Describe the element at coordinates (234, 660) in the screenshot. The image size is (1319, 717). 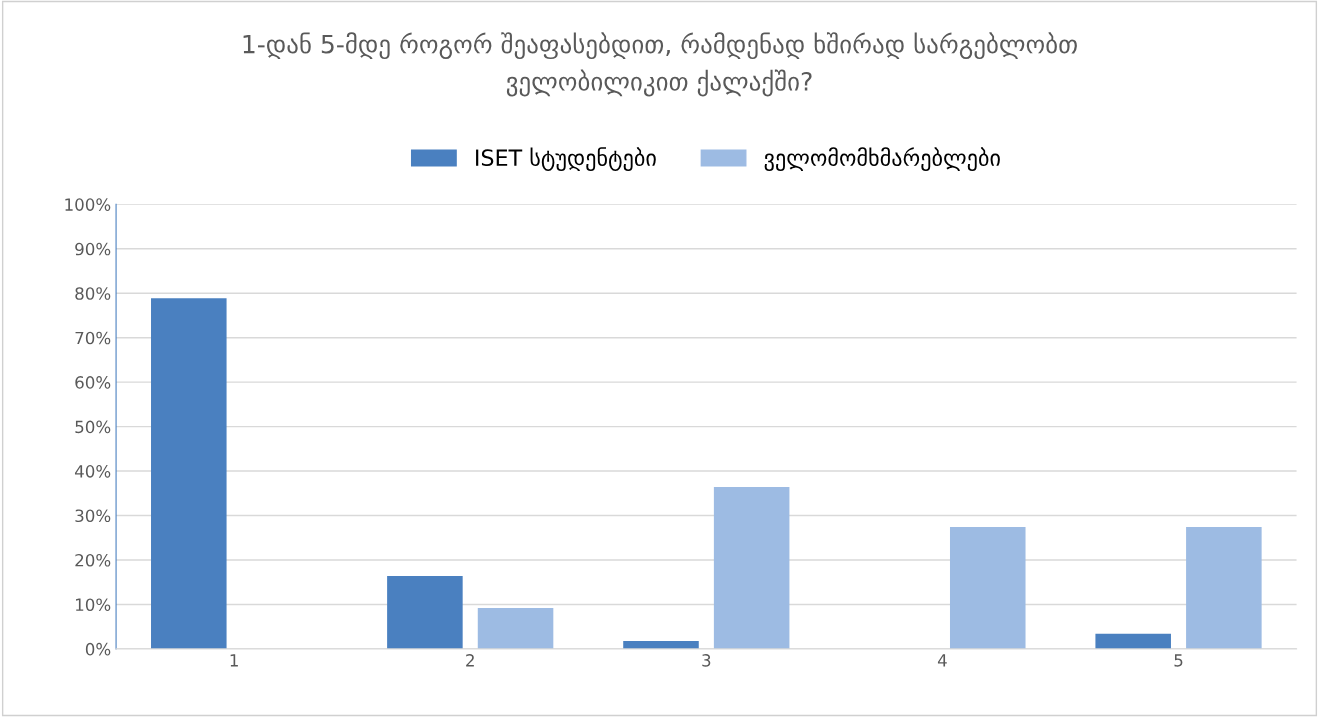
I see `x-tick-label: 1` at that location.